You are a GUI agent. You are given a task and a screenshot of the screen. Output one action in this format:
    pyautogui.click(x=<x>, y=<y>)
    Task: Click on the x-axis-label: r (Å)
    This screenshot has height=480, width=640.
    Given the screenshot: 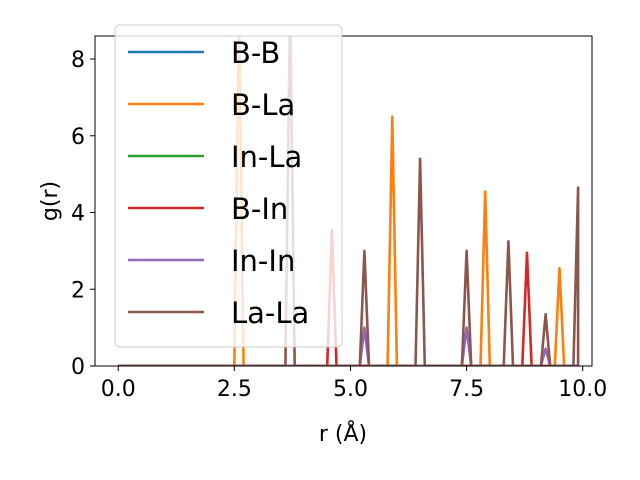 What is the action you would take?
    pyautogui.click(x=343, y=433)
    